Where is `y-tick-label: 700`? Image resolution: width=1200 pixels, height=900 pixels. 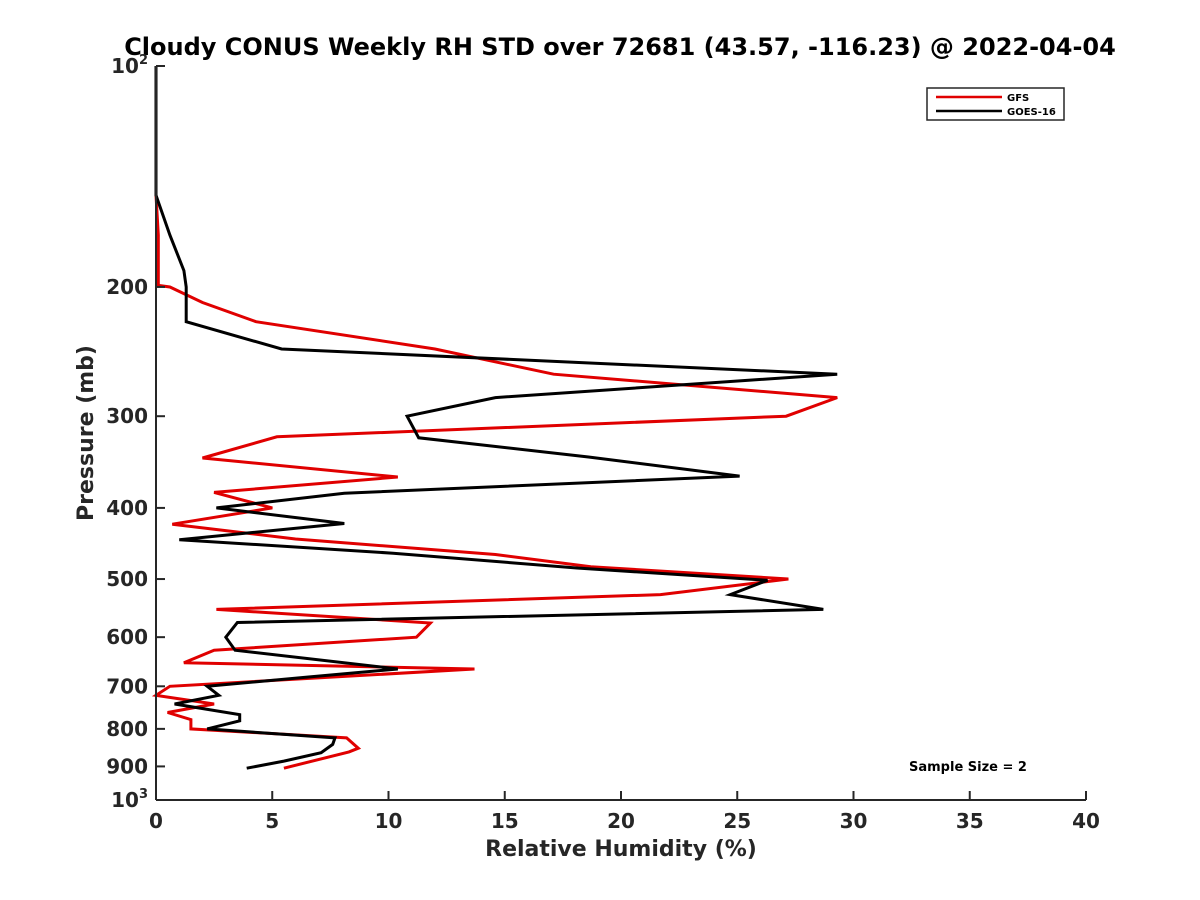
y-tick-label: 700 is located at coordinates (127, 686).